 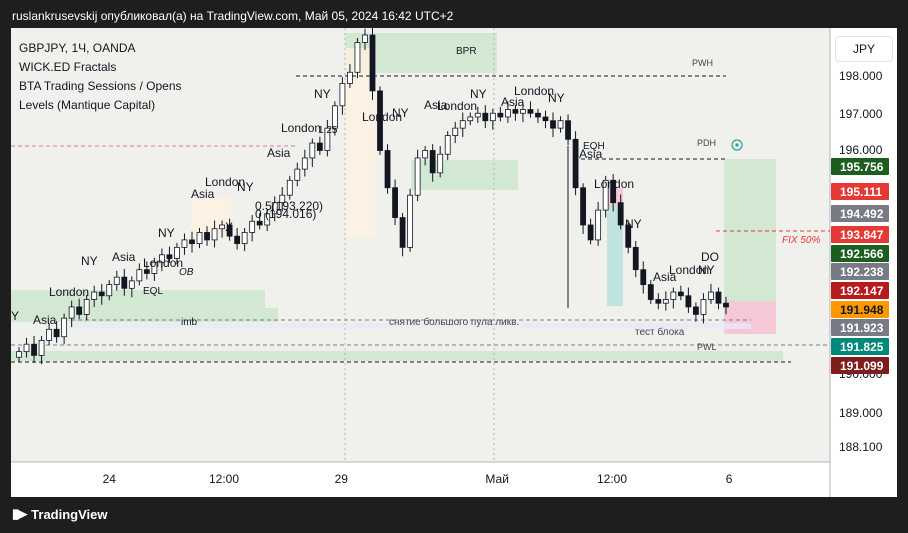 I want to click on annotation-label: EQL, so click(x=153, y=291).